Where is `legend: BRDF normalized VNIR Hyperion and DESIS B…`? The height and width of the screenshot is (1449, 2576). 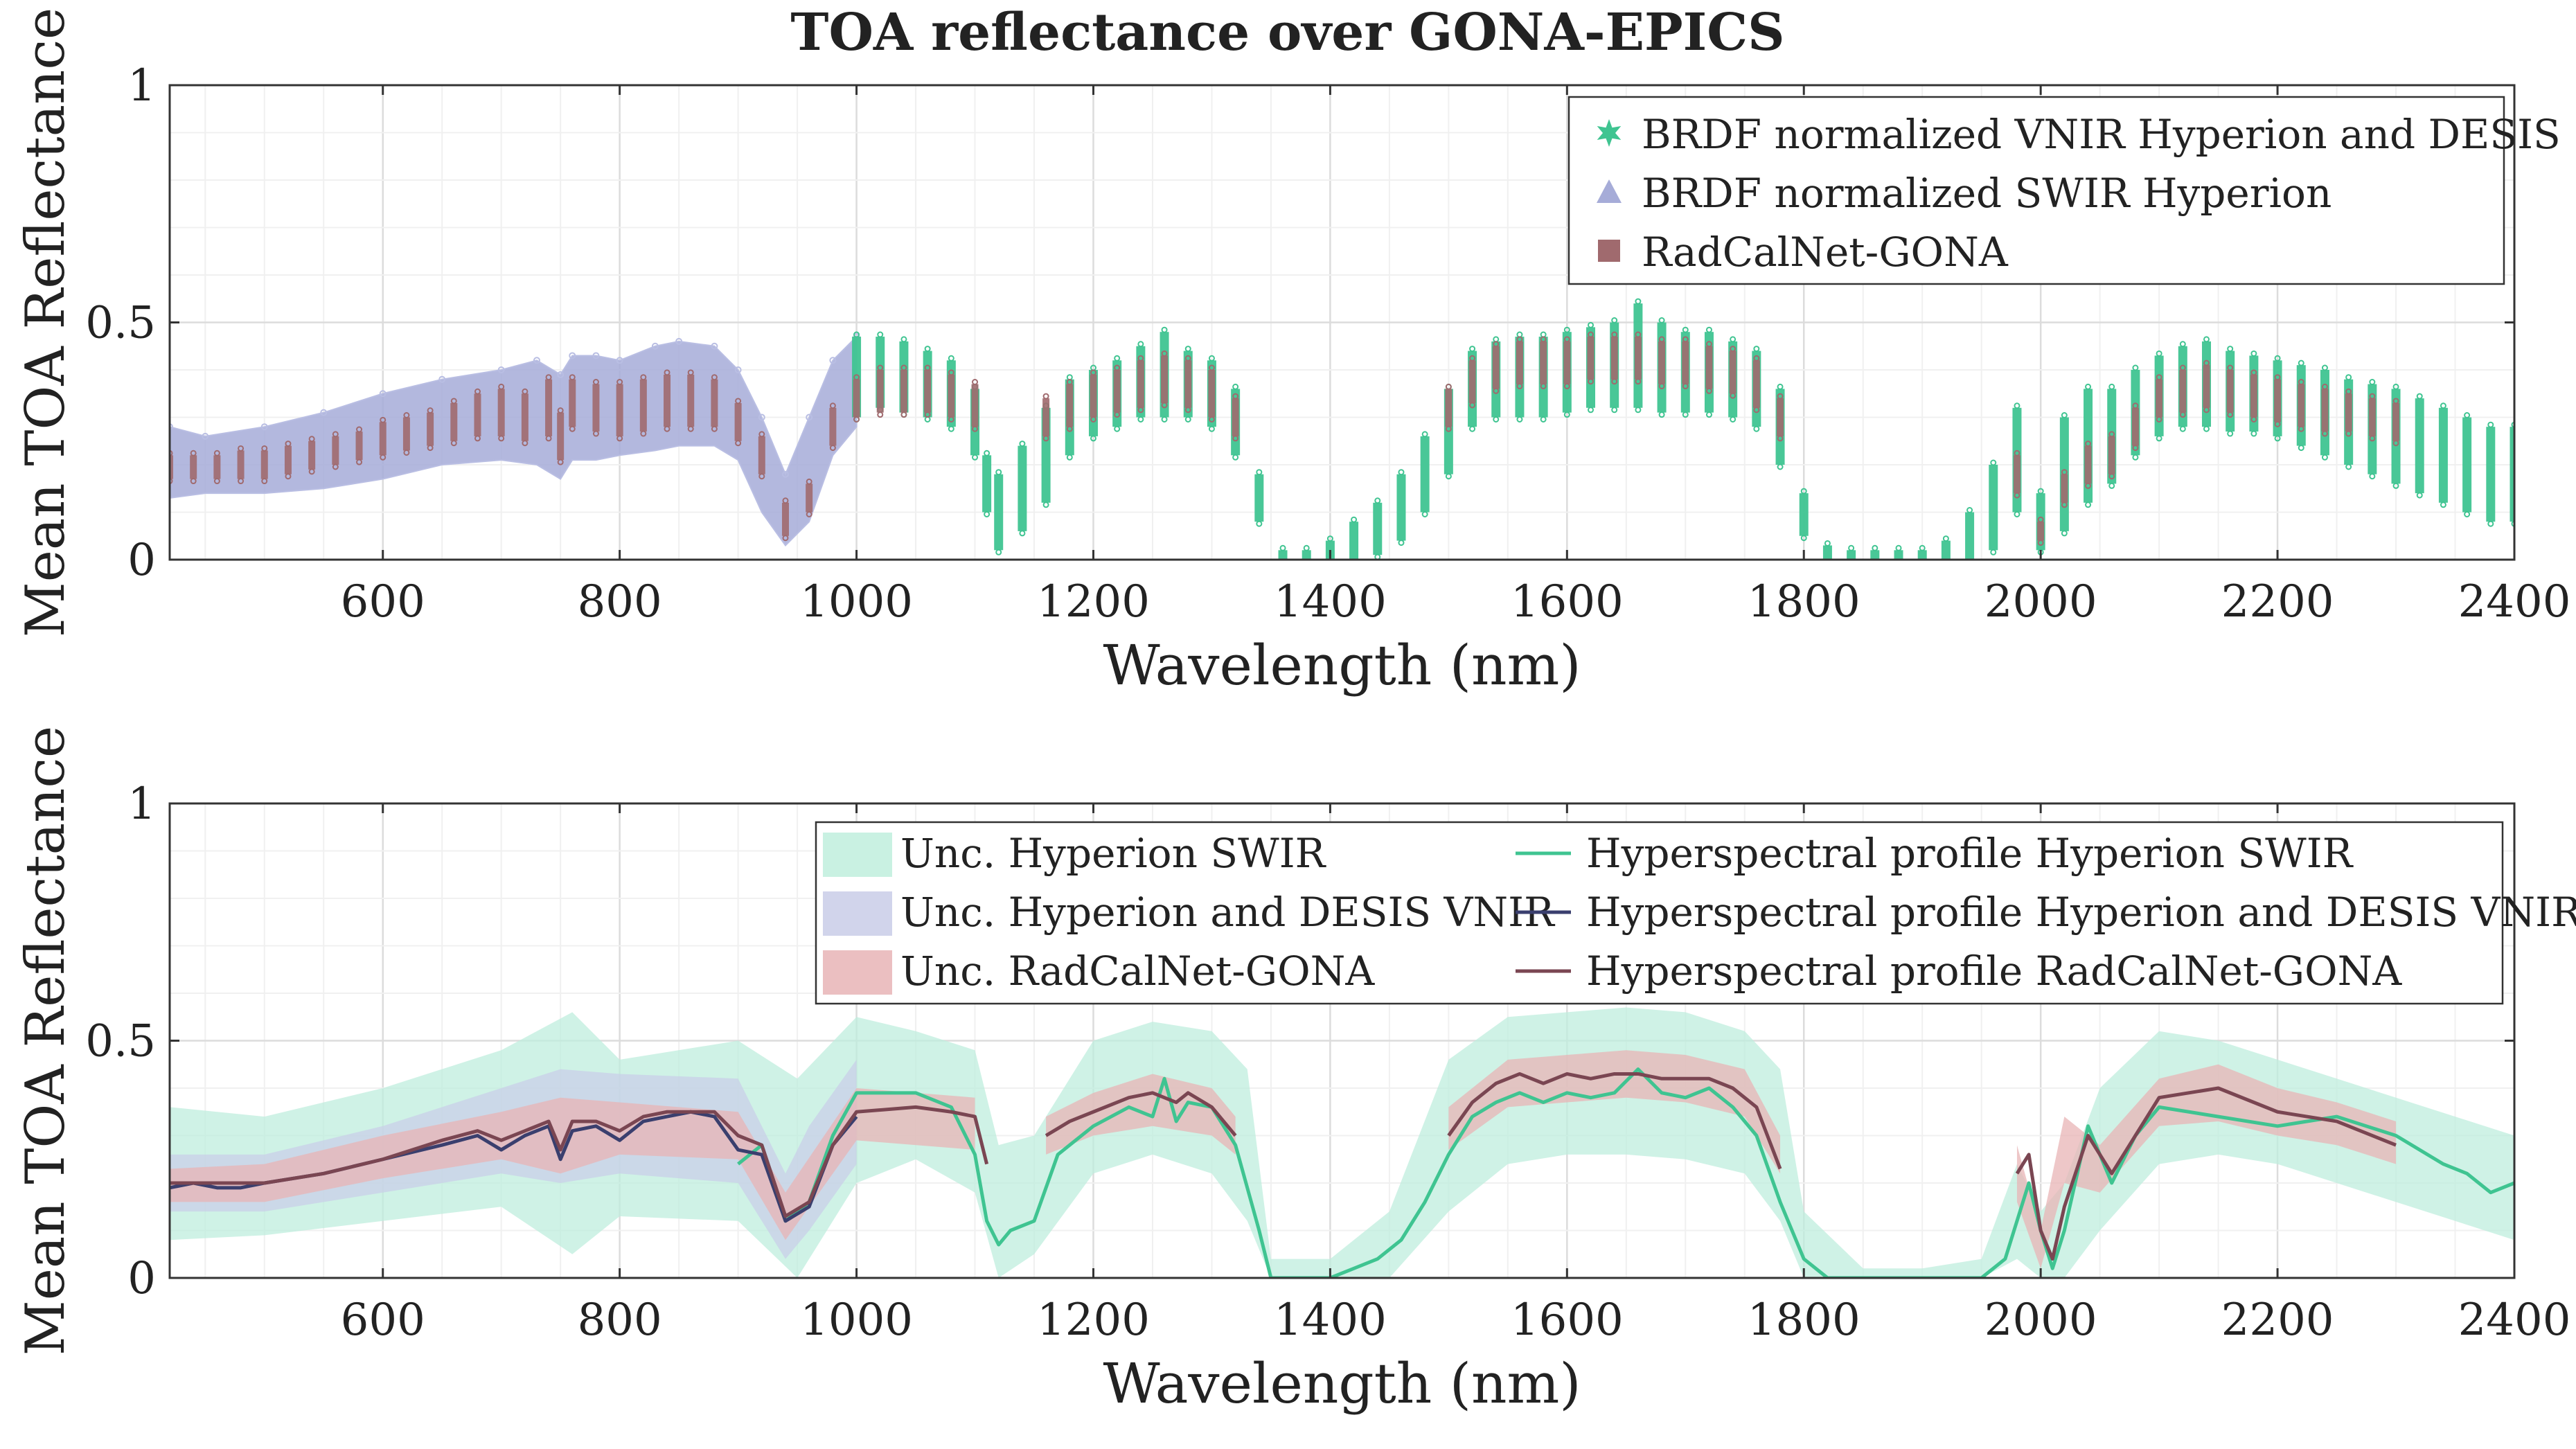
legend: BRDF normalized VNIR Hyperion and DESIS B… is located at coordinates (2064, 190).